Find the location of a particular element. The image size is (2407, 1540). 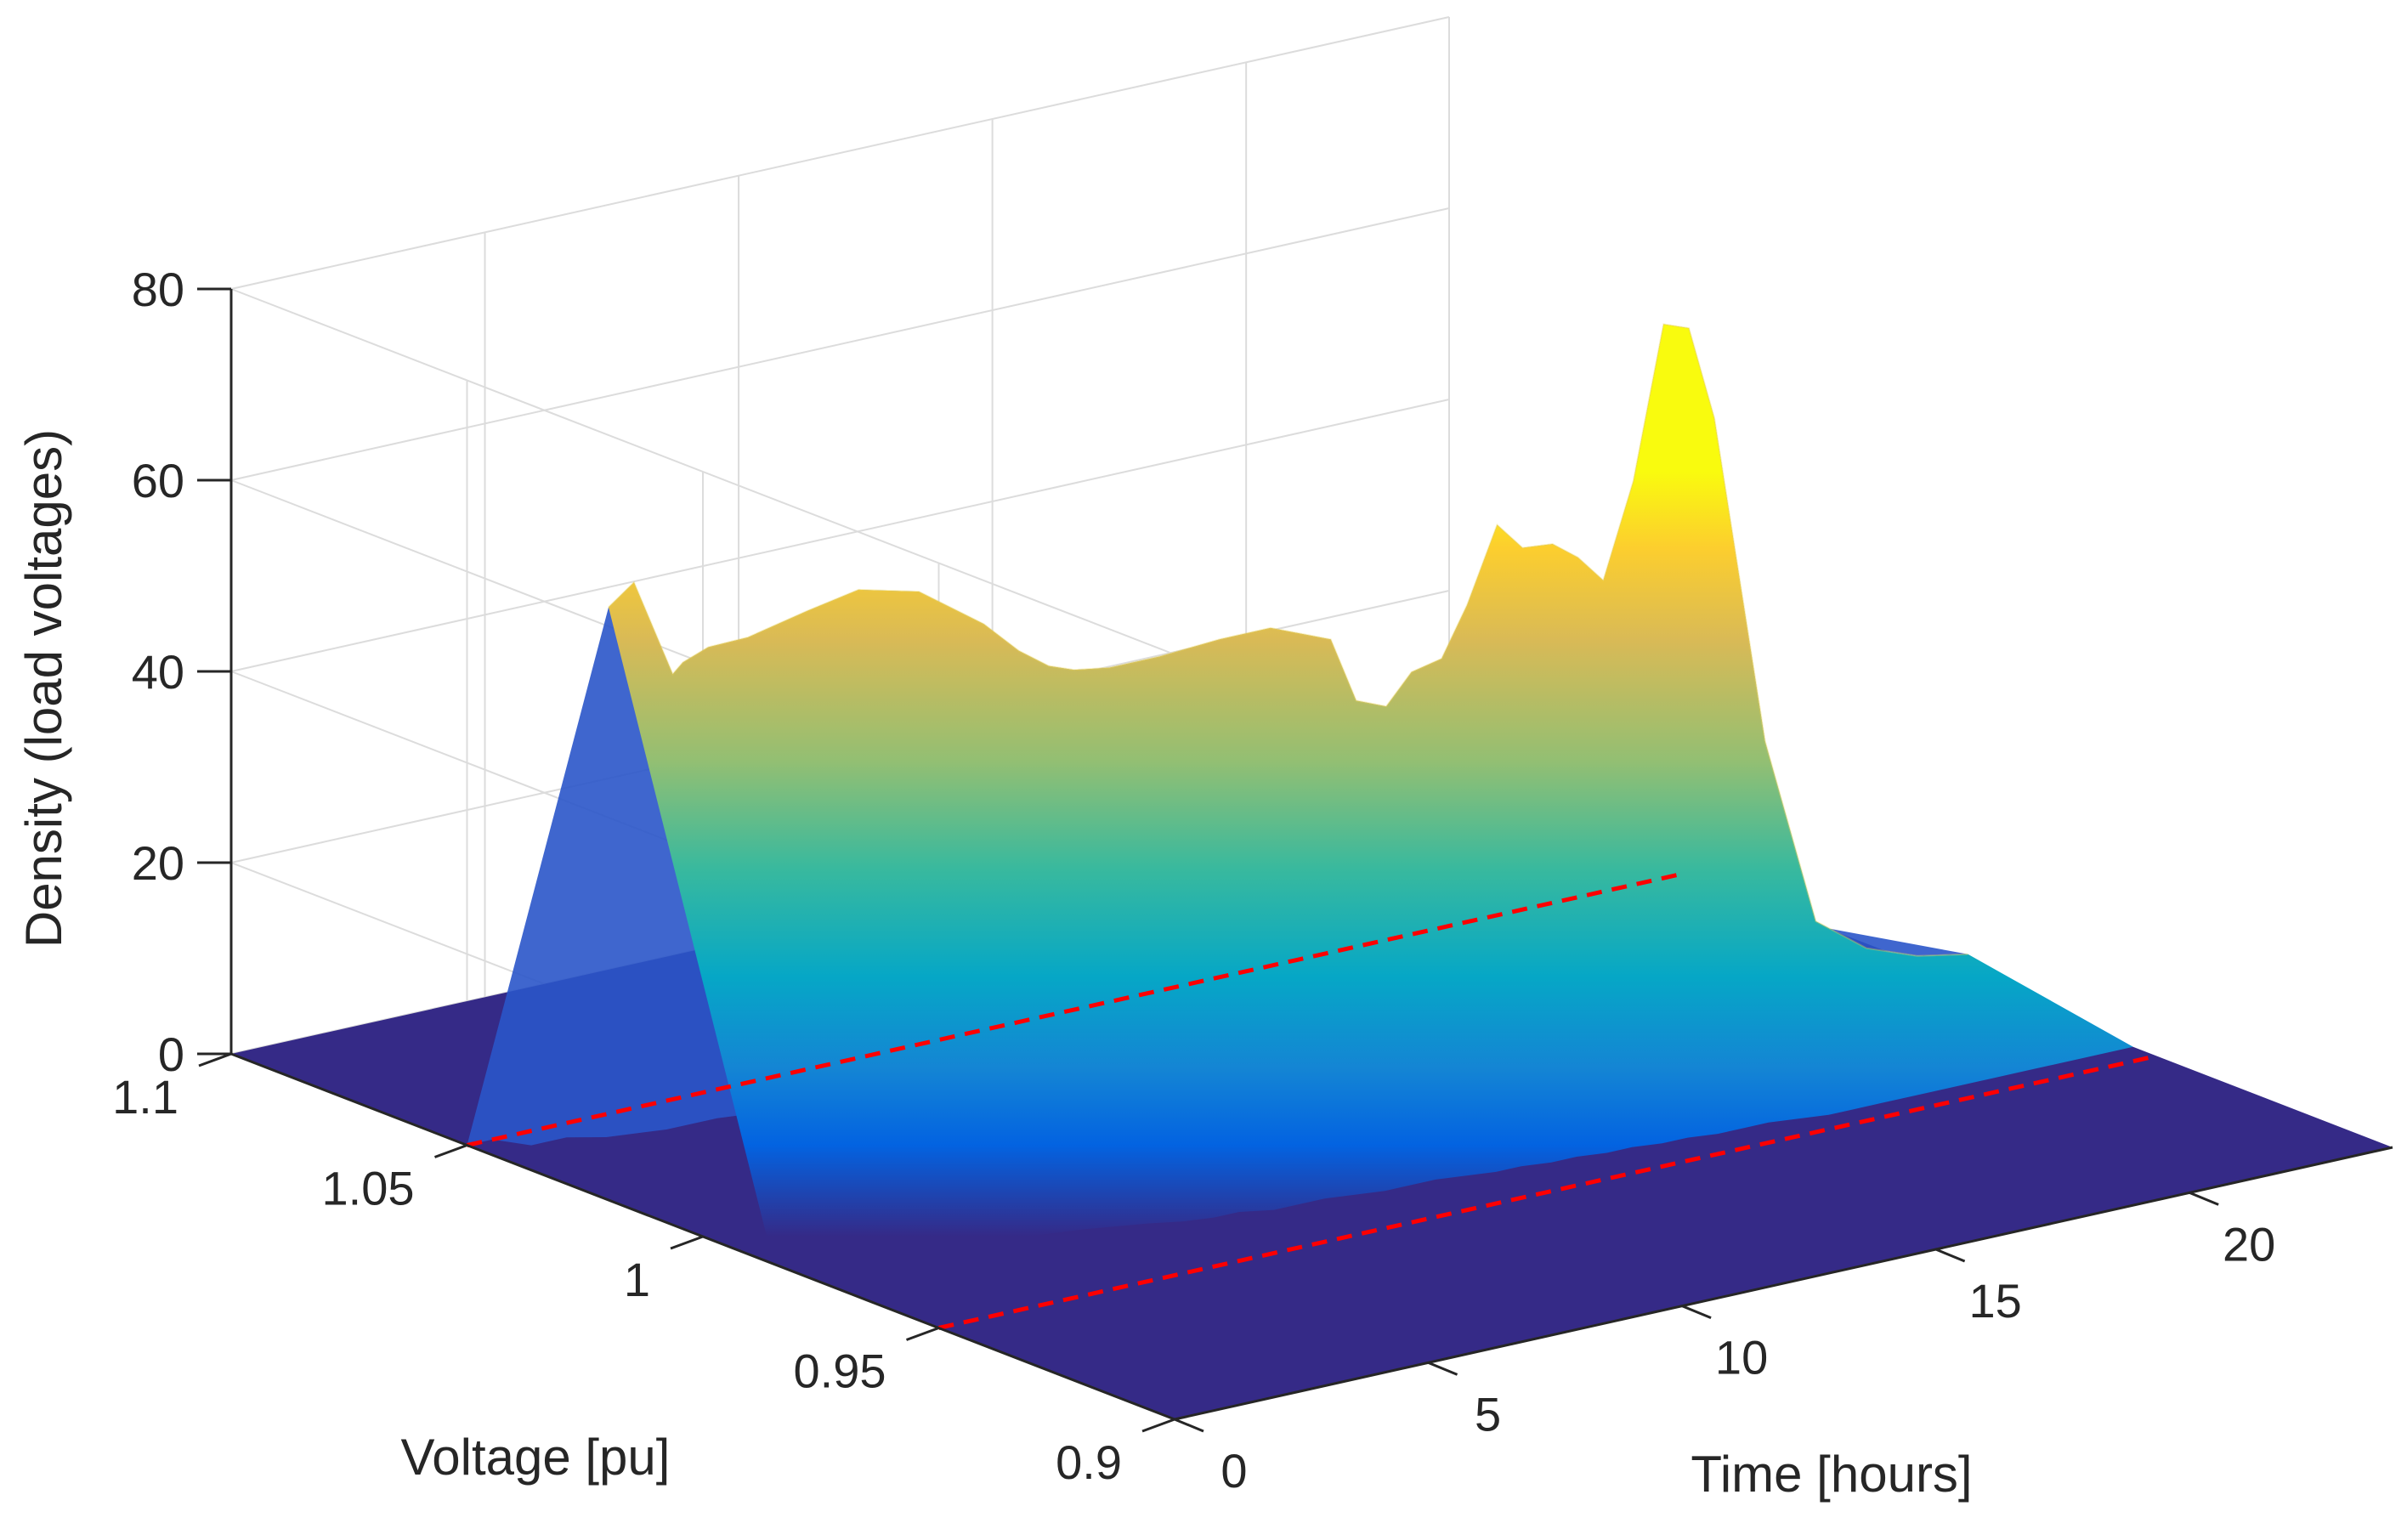

voltage-tick-label: 0.95 is located at coordinates (840, 1372).